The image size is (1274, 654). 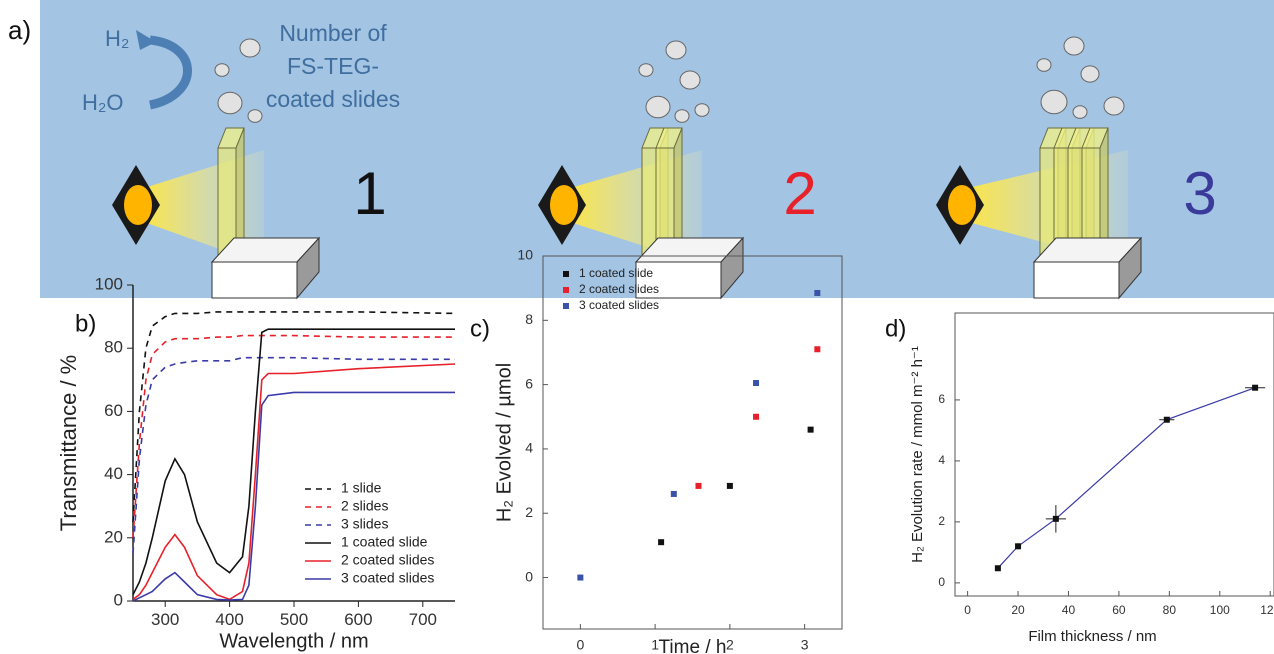 I want to click on x-tick-label: 600, so click(x=358, y=619).